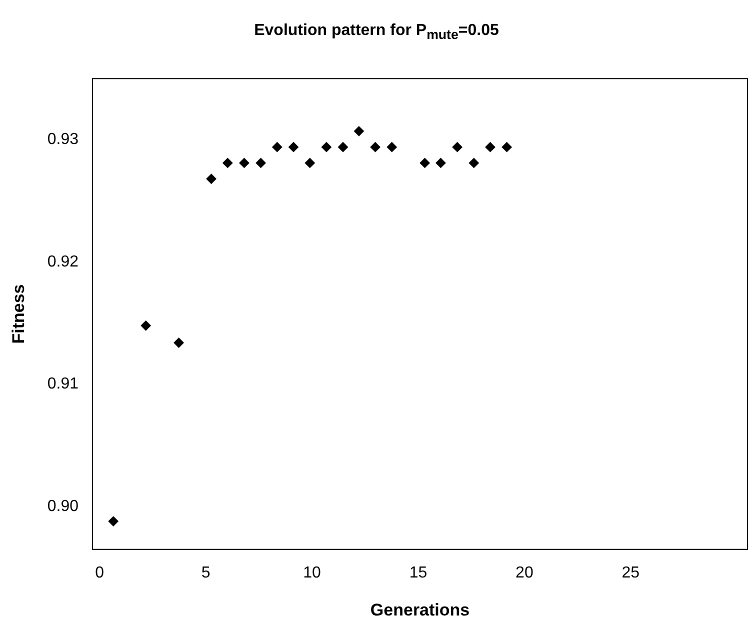  Describe the element at coordinates (205, 573) in the screenshot. I see `x-tick-label: 5` at that location.